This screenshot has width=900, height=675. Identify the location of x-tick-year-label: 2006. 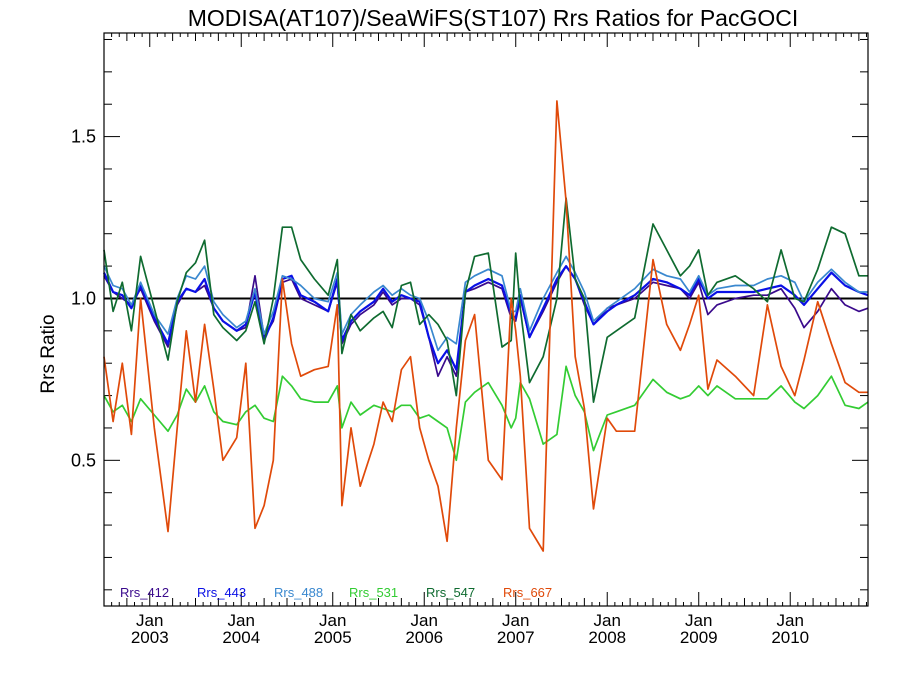
(424, 637).